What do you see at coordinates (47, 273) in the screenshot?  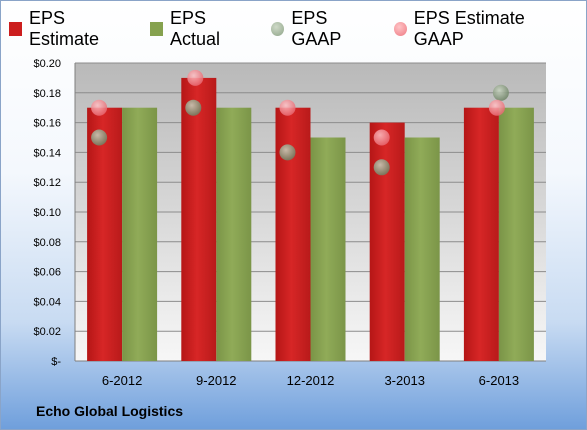 I see `y-tick-label: $0.06` at bounding box center [47, 273].